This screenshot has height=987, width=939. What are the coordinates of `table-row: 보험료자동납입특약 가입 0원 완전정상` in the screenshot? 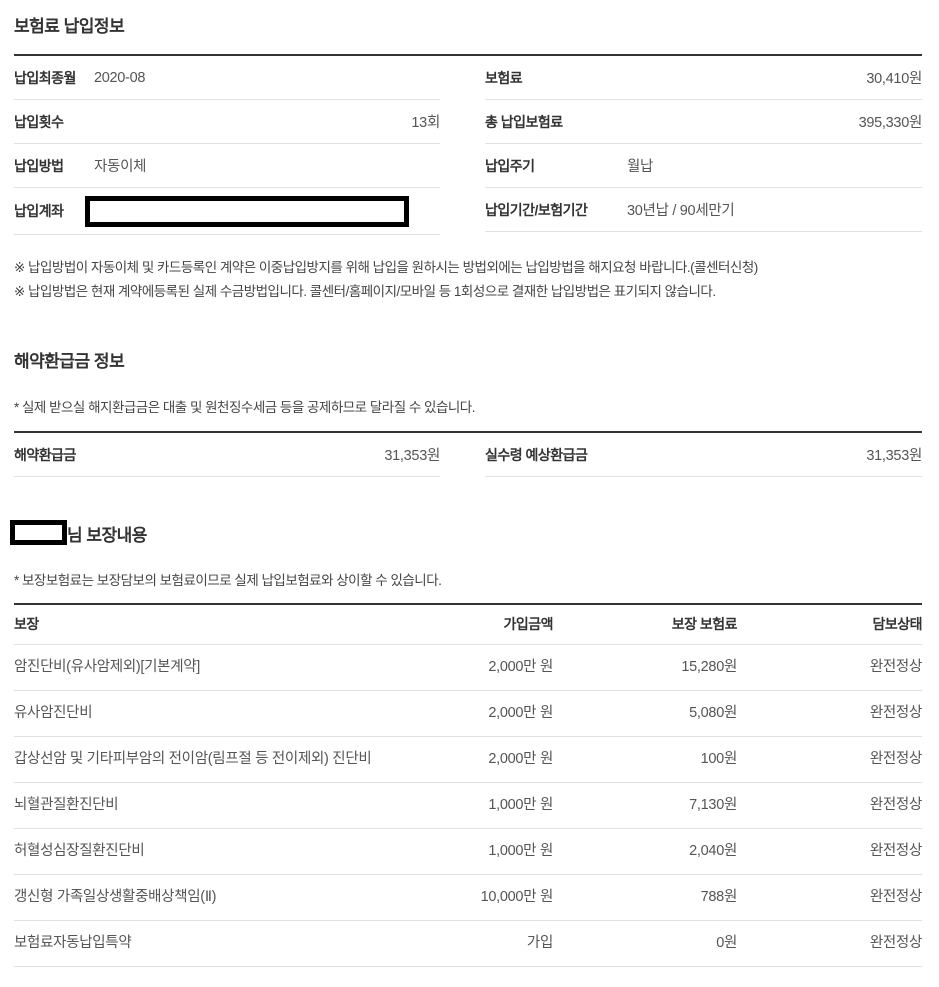 It's located at (468, 943).